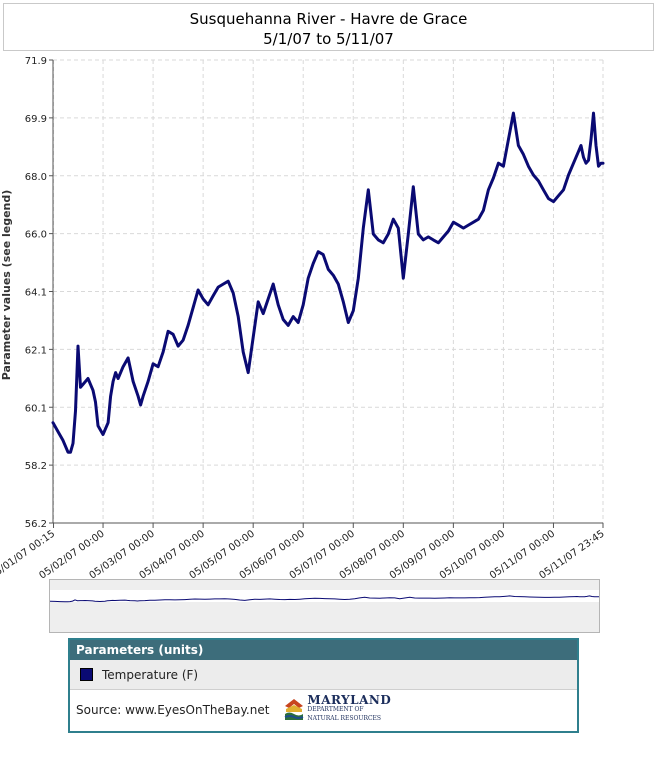  What do you see at coordinates (36, 61) in the screenshot?
I see `y-tick-label: 71.9` at bounding box center [36, 61].